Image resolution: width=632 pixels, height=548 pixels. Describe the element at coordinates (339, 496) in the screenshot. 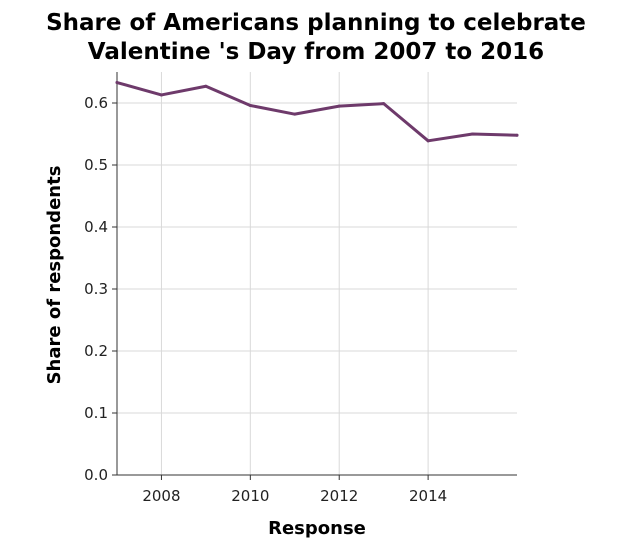

I see `x-tick-label-2: 2012` at that location.